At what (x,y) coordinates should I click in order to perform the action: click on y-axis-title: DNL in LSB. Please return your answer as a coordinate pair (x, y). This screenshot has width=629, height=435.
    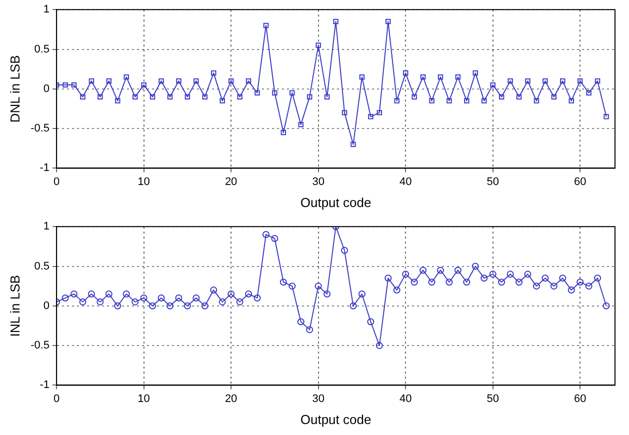
    Looking at the image, I should click on (14, 89).